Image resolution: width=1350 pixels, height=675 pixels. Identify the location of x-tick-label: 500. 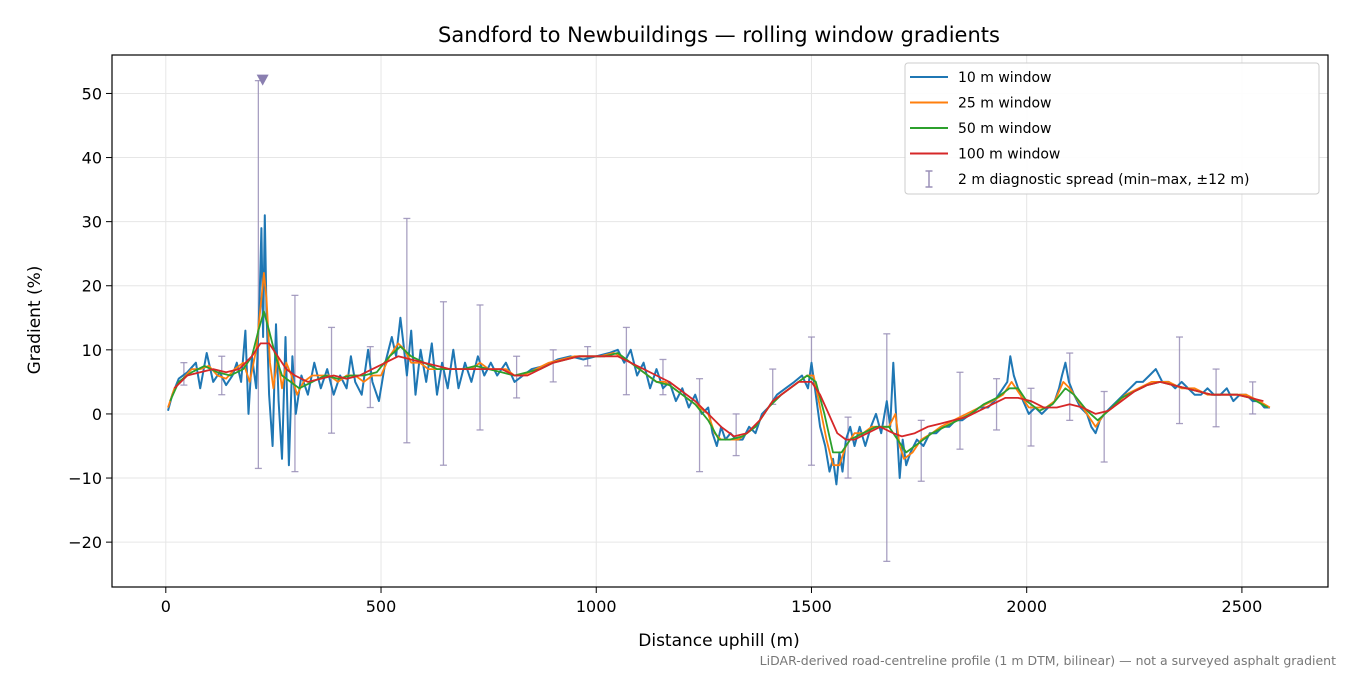
(381, 606).